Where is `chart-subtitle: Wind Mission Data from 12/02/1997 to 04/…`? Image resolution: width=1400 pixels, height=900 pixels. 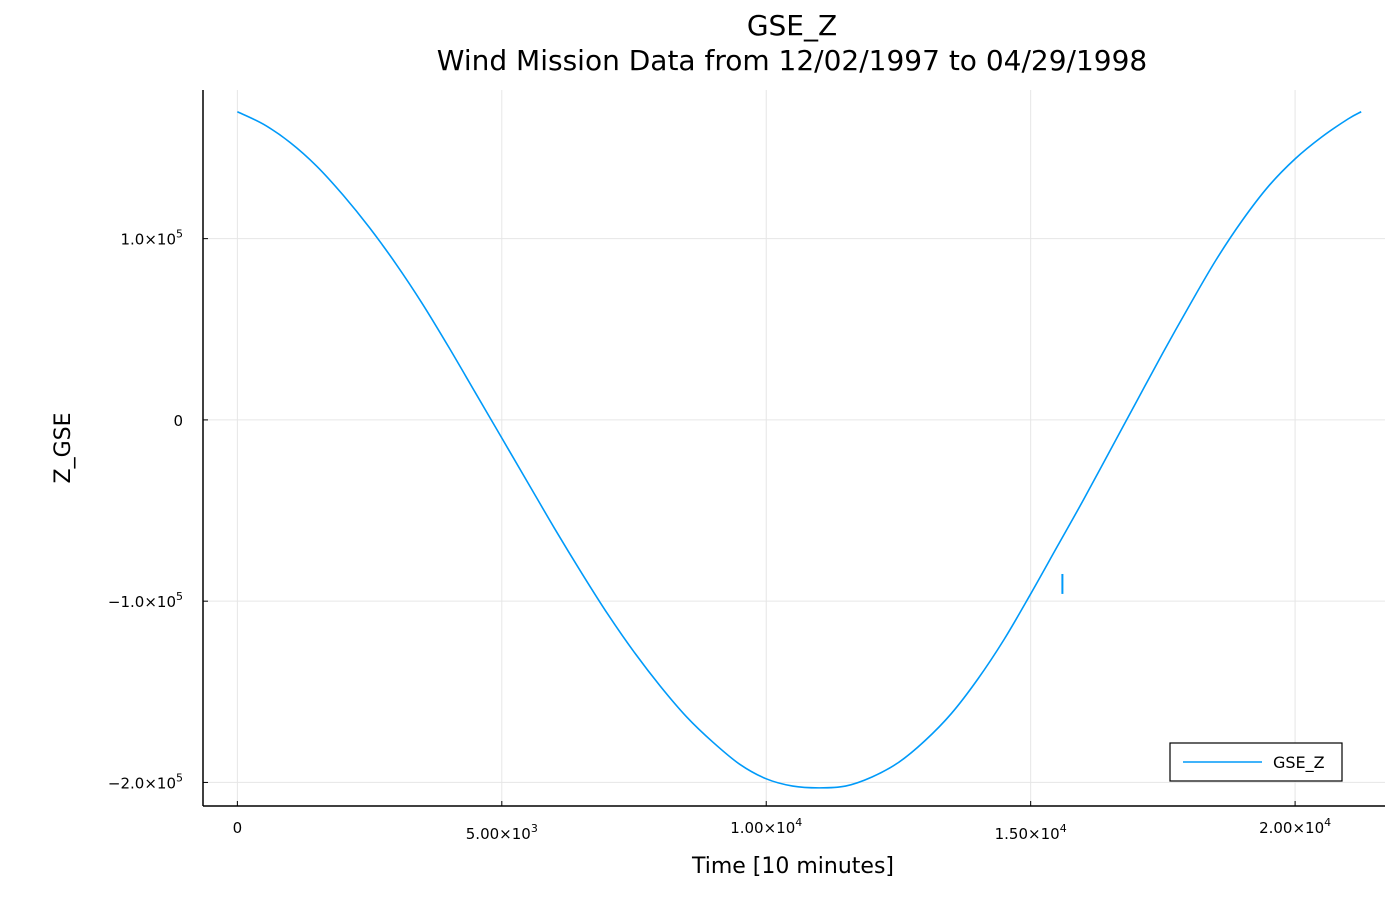 chart-subtitle: Wind Mission Data from 12/02/1997 to 04/… is located at coordinates (792, 60).